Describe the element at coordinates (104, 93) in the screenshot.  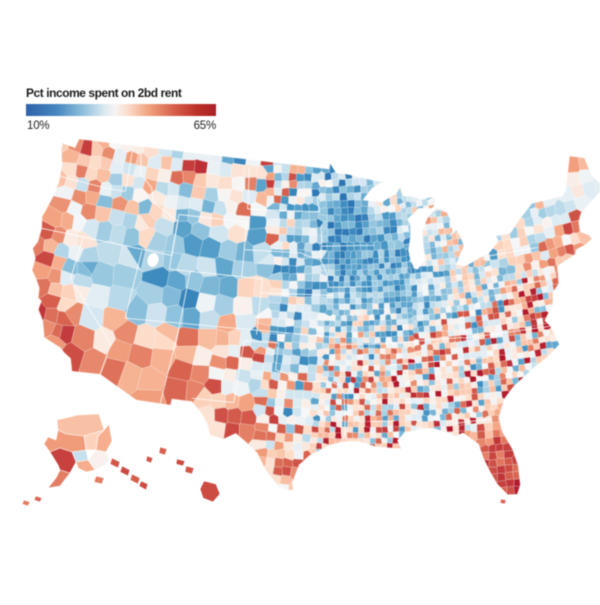
I see `svg-text: Pct income spent on 2bd rent` at that location.